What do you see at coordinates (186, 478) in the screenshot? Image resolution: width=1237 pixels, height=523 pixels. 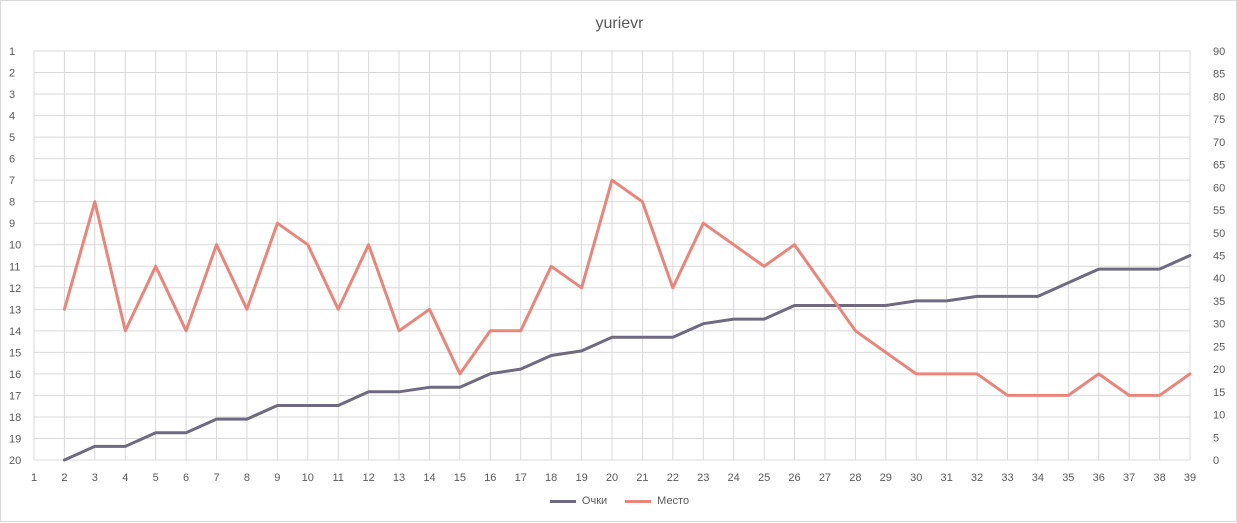 I see `x-tick-label: 6` at bounding box center [186, 478].